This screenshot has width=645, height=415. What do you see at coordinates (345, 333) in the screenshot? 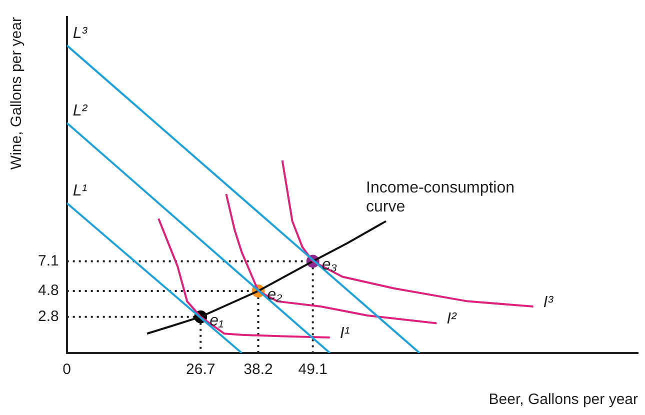
I see `series-label: I¹` at bounding box center [345, 333].